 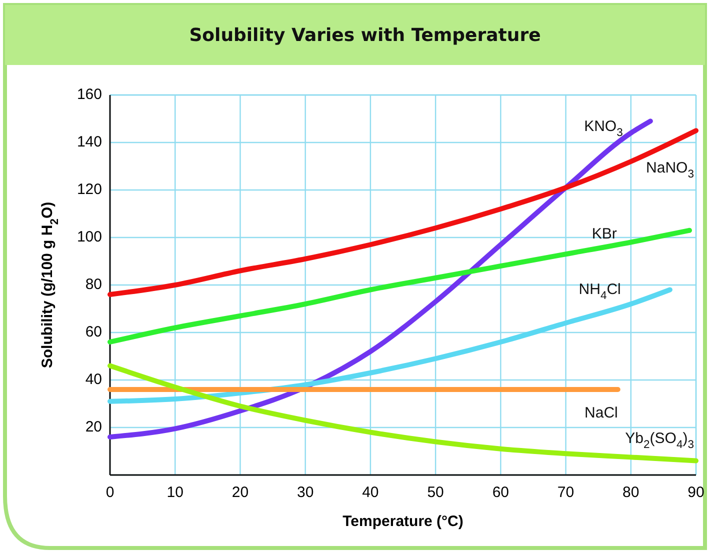 I want to click on x-tick-label: 30, so click(x=305, y=492).